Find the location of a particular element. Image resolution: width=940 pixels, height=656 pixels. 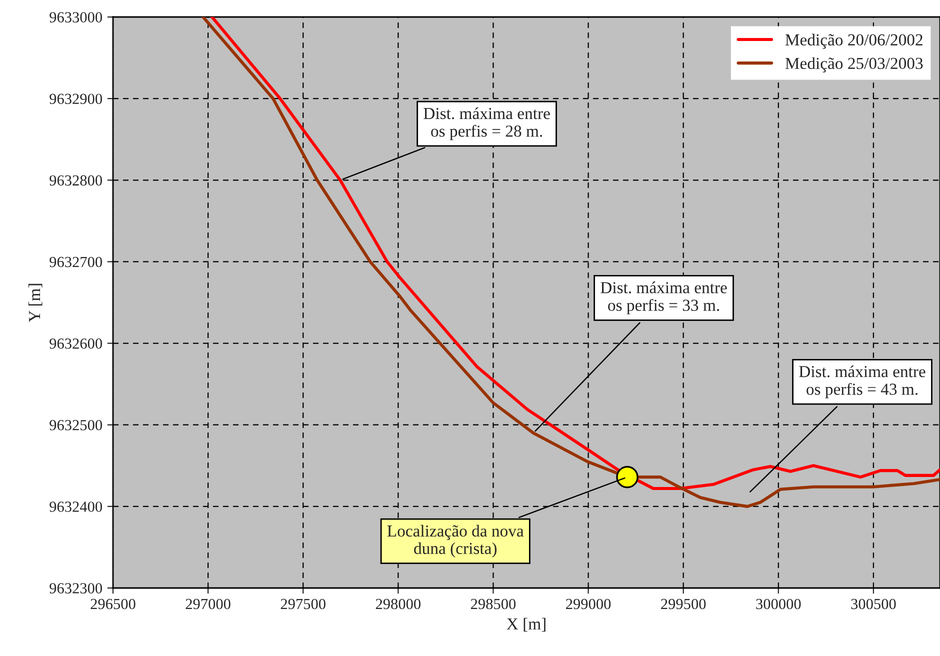

annotation: Localização da nova duna (crista) is located at coordinates (455, 541).